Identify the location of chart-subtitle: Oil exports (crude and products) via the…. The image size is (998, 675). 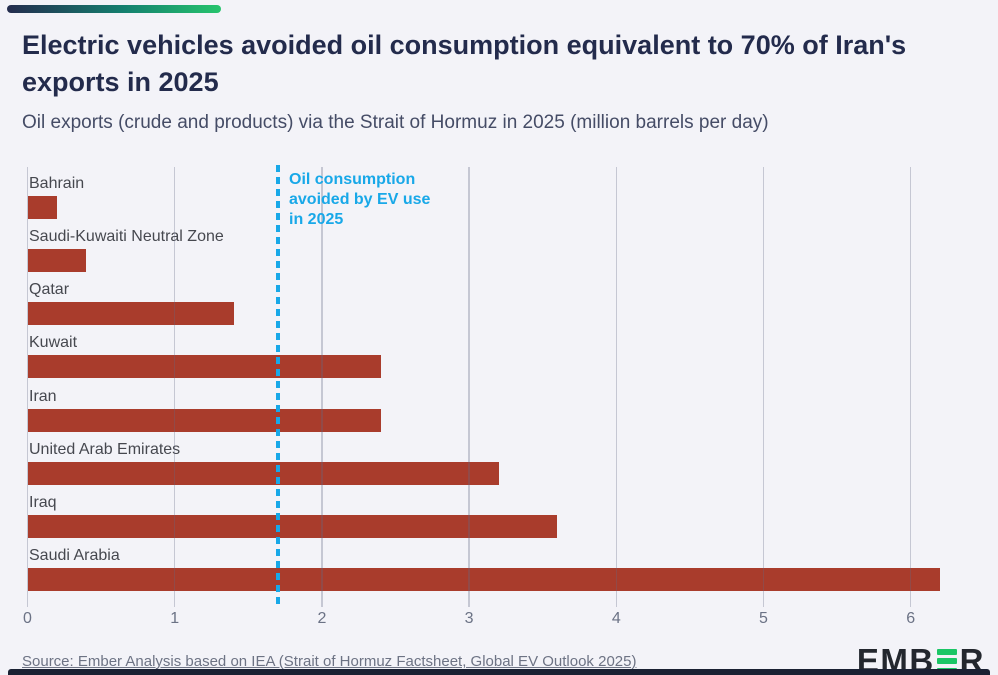
(395, 122).